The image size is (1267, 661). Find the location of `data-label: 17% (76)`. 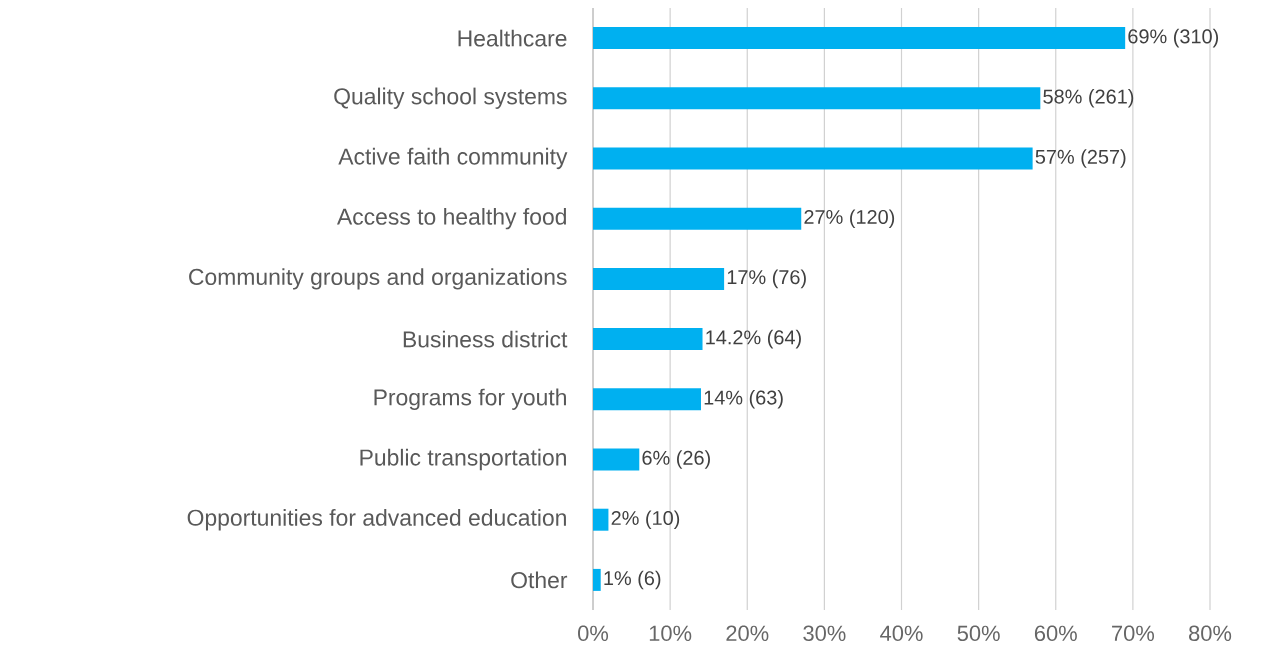

data-label: 17% (76) is located at coordinates (766, 279).